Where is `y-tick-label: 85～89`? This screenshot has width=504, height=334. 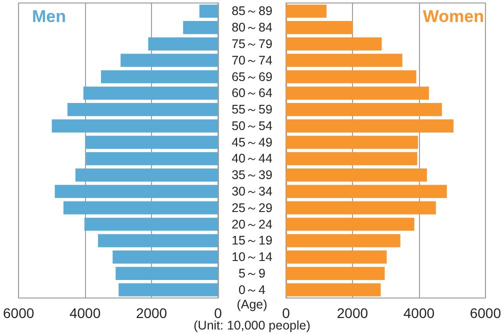 y-tick-label: 85～89 is located at coordinates (252, 11).